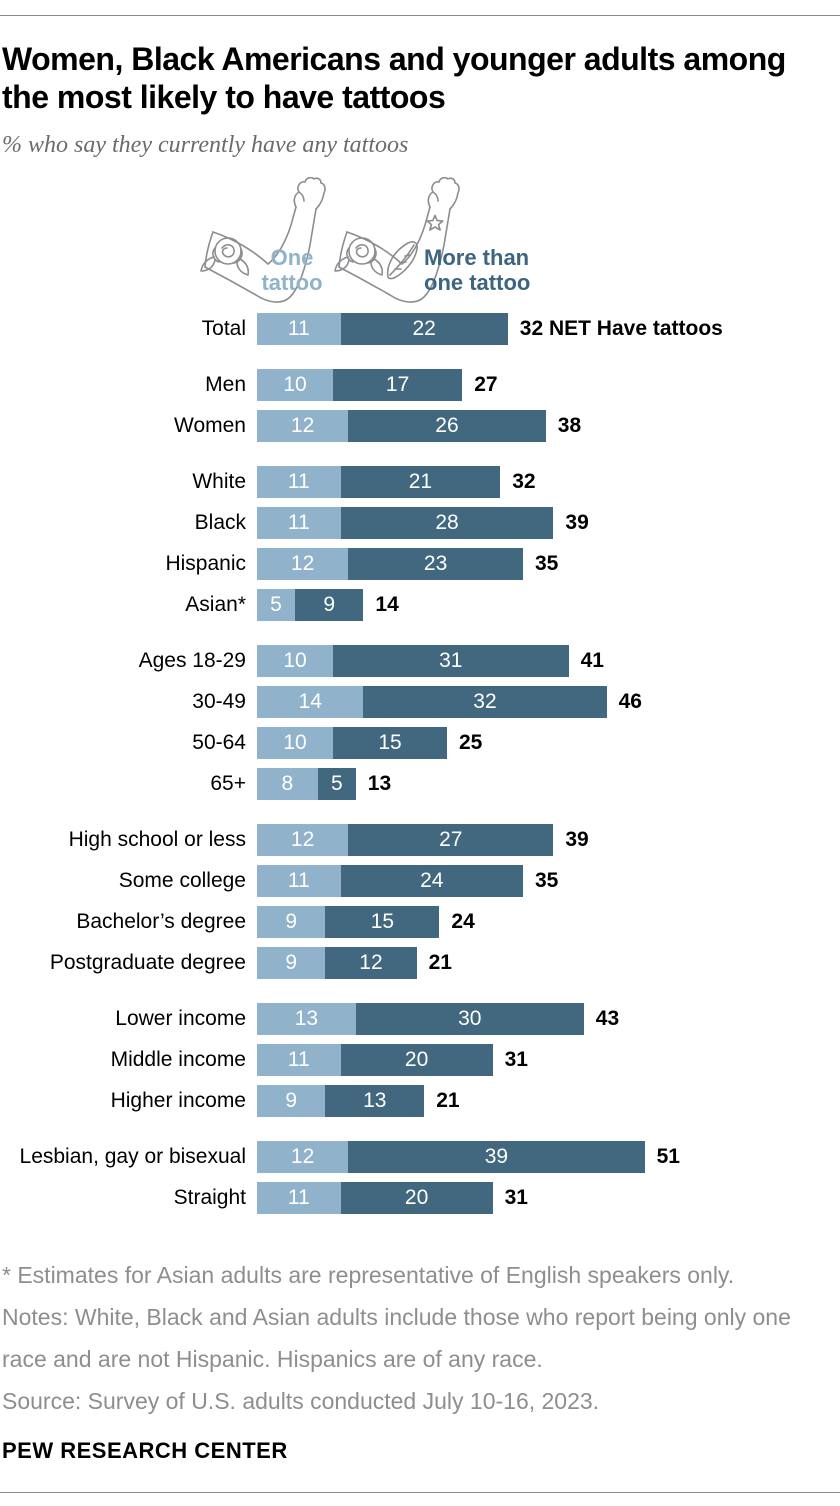 This screenshot has width=840, height=1506. Describe the element at coordinates (161, 921) in the screenshot. I see `row-label: Bachelor’s degree` at that location.